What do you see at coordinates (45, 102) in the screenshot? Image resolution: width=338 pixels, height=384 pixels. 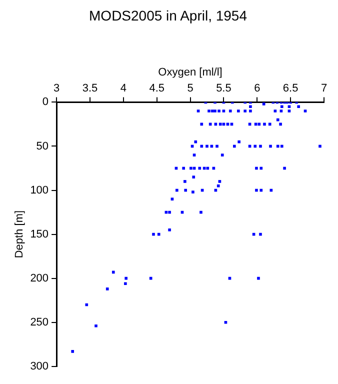 I see `y-tick-label: 0` at bounding box center [45, 102].